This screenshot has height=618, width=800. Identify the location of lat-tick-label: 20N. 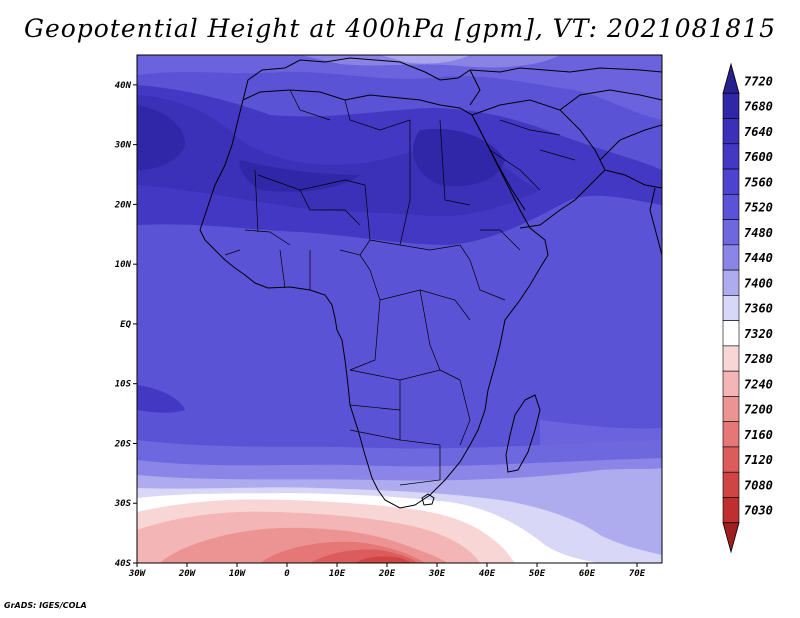
(123, 205).